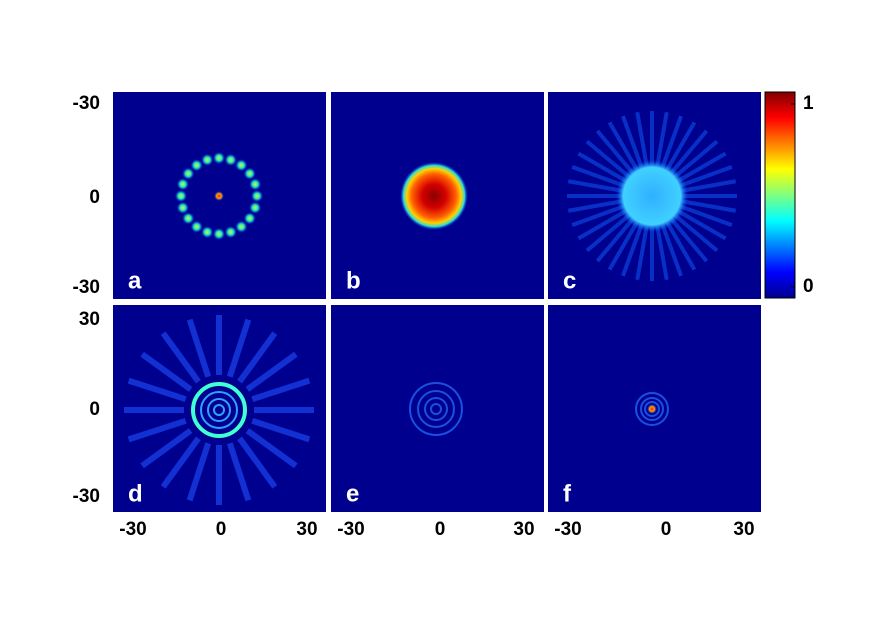  I want to click on panel-label: a, so click(135, 280).